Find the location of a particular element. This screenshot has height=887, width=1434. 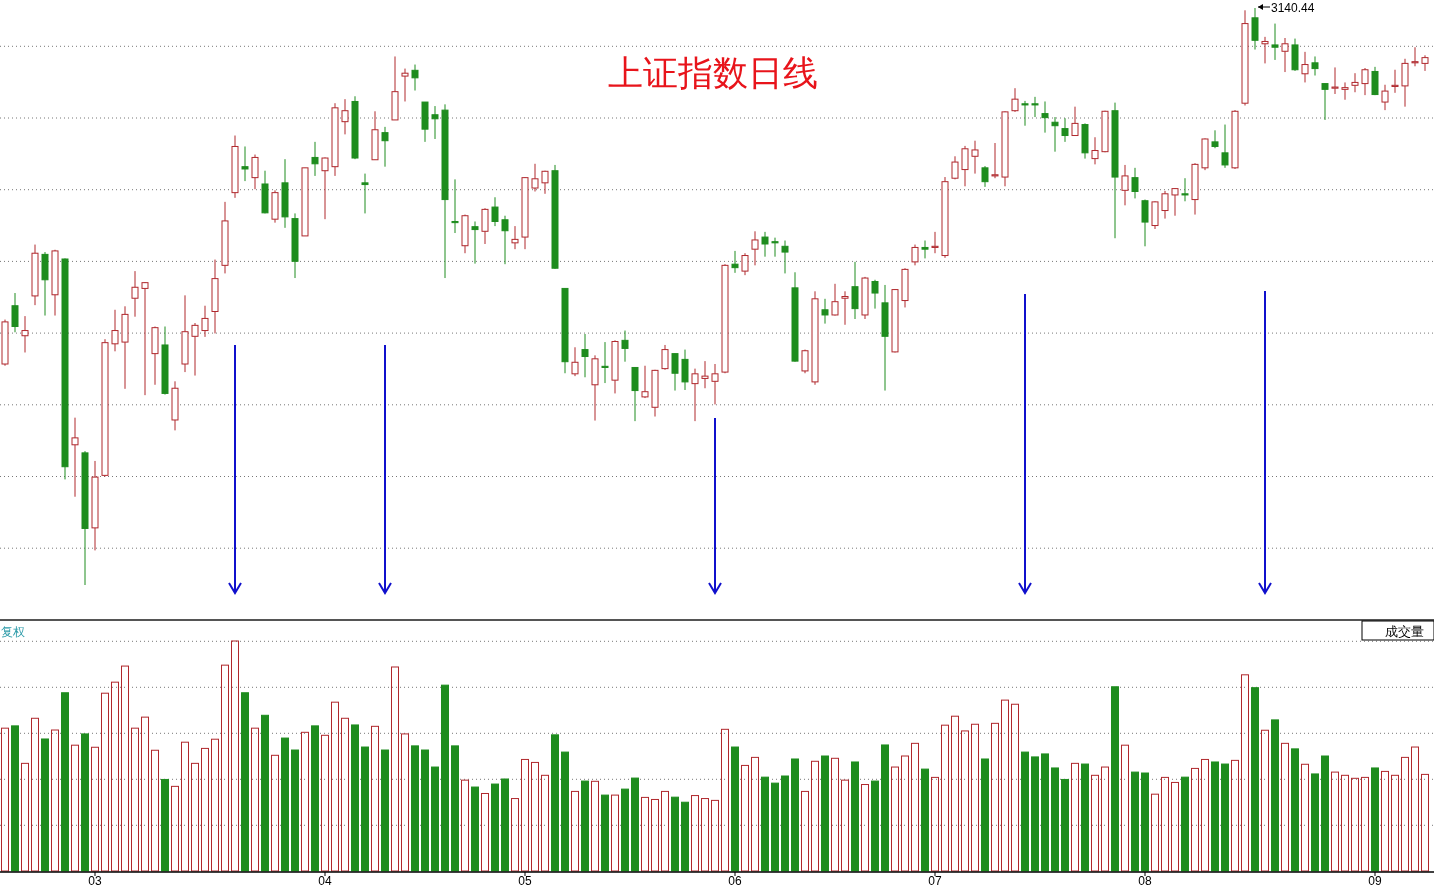

text: 上证指数日线 is located at coordinates (713, 73).